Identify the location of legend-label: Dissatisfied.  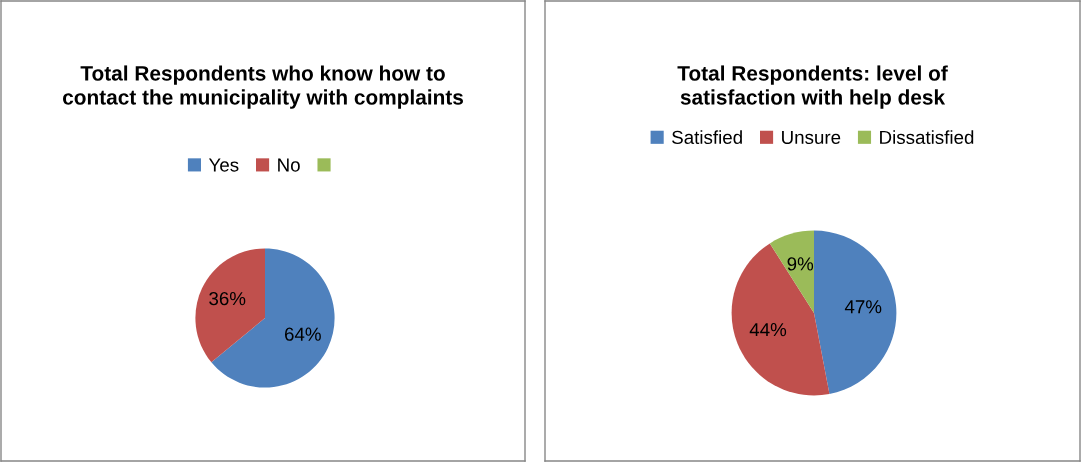
(927, 137).